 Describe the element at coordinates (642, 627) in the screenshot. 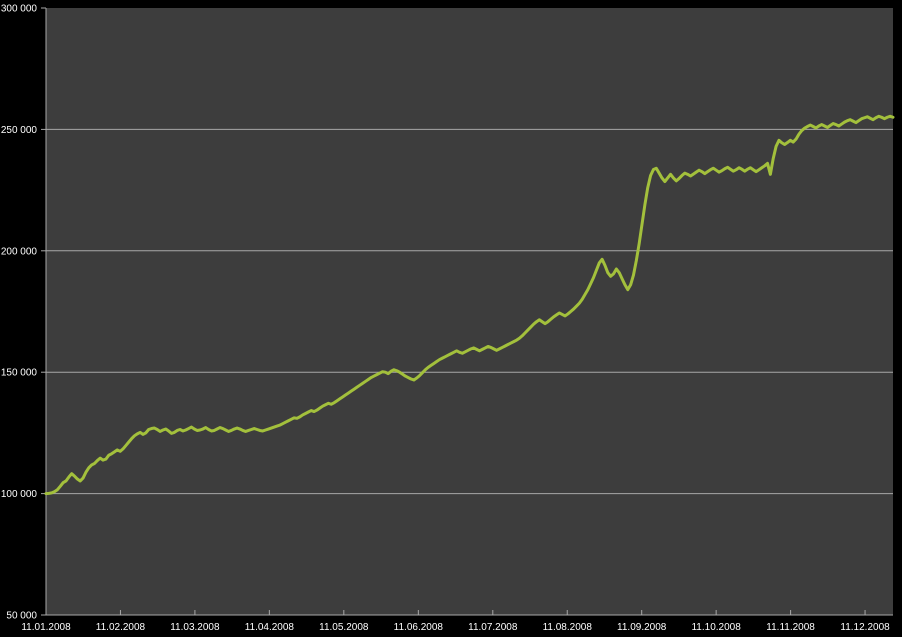

I see `x-tick-label: 11.09.2008` at that location.